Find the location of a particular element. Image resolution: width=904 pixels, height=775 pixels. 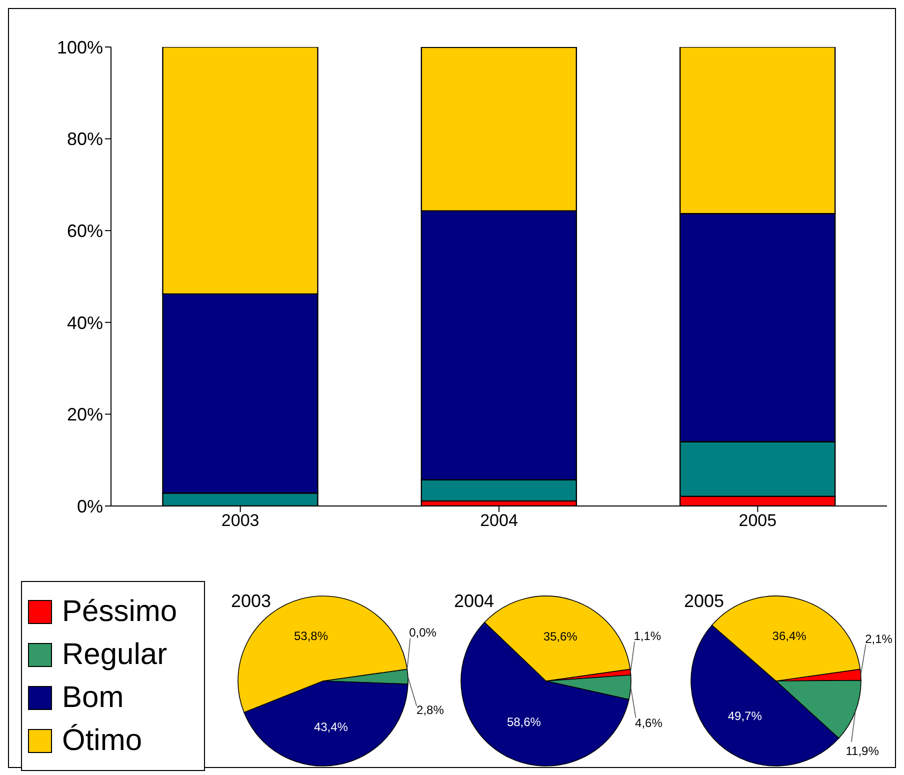

data-label: 53,8% is located at coordinates (311, 635).